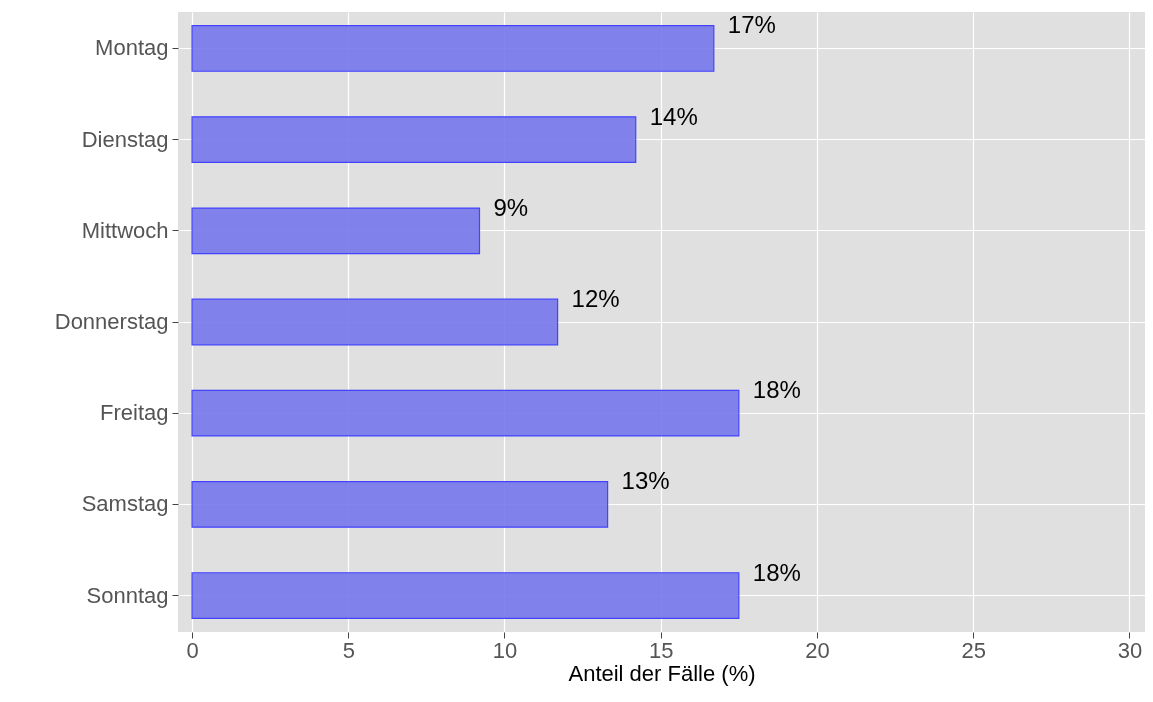 Image resolution: width=1153 pixels, height=702 pixels. I want to click on y-tick-label: Mittwoch, so click(125, 230).